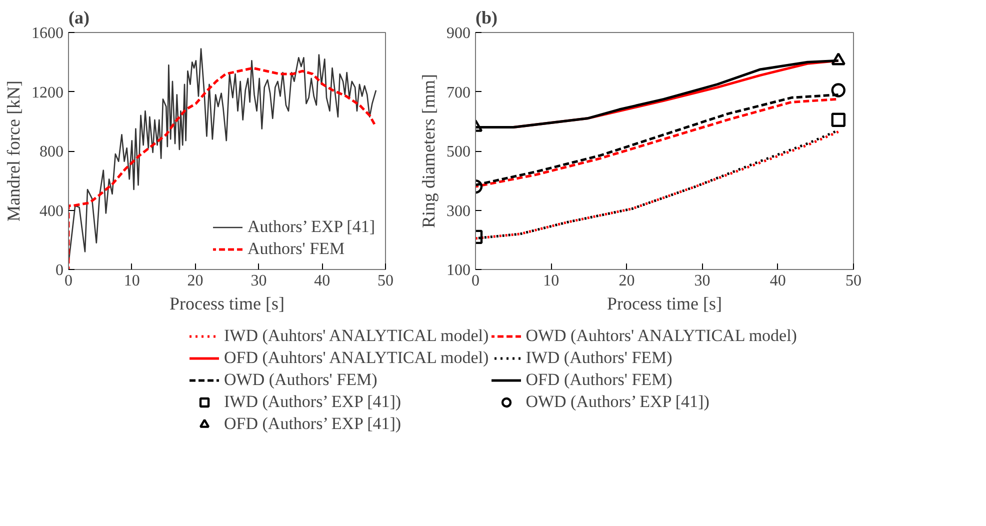 The image size is (986, 526). I want to click on y-tick-label: 700, so click(458, 93).